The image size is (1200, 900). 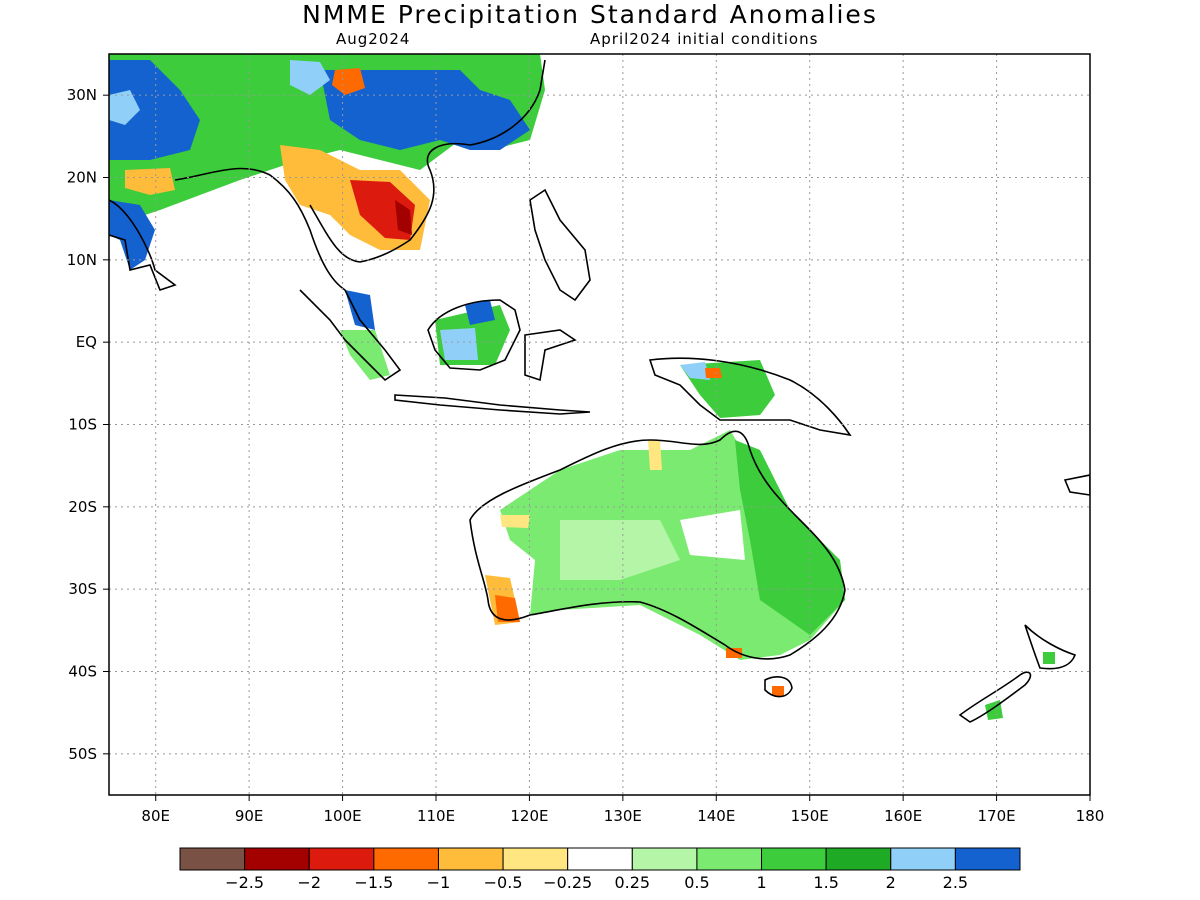 I want to click on colorbar: −2.5 −2 −1.5 −1 −0.5 −0.25 0.25 0.5 1 1.5 2 2.5, so click(x=600, y=869).